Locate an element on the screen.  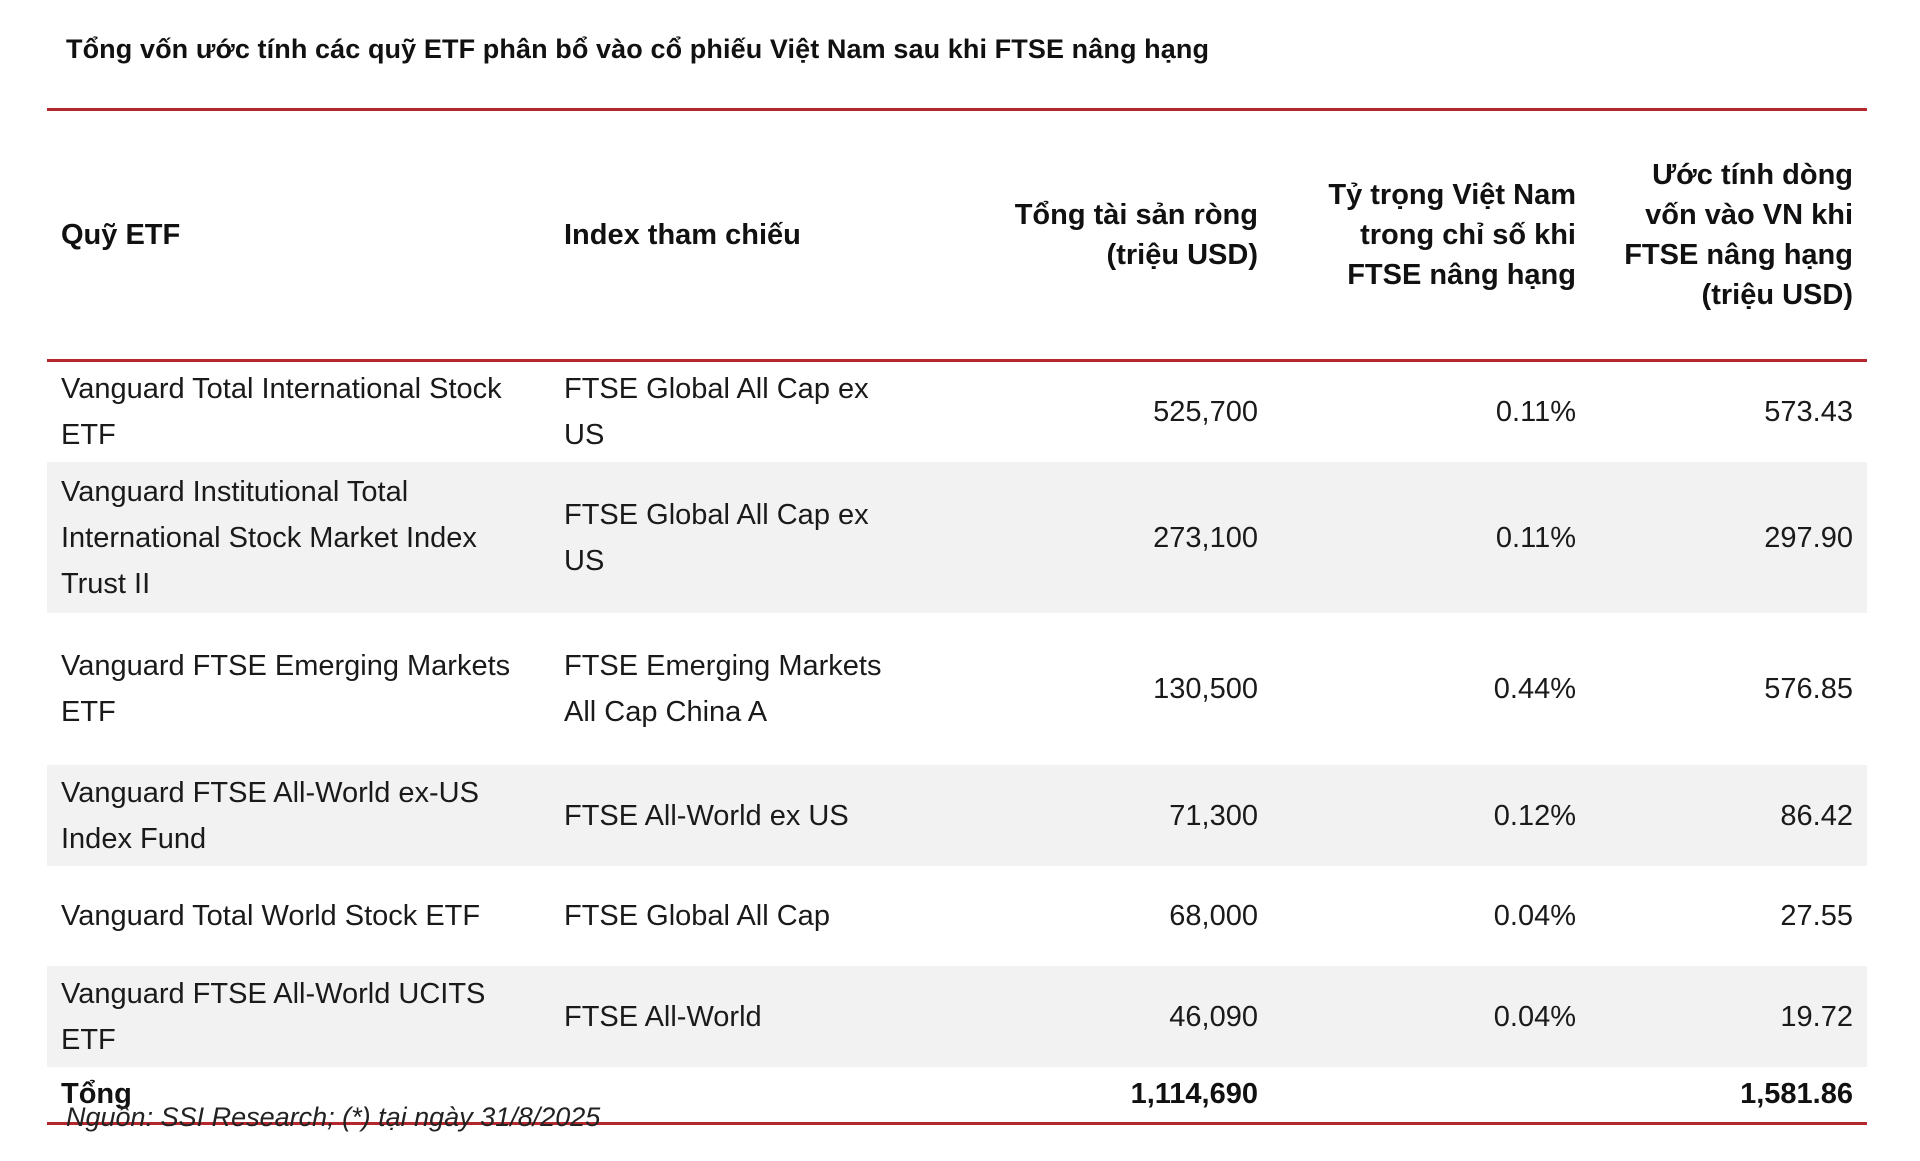
cell-net-assets: 525,700 is located at coordinates (1205, 412).